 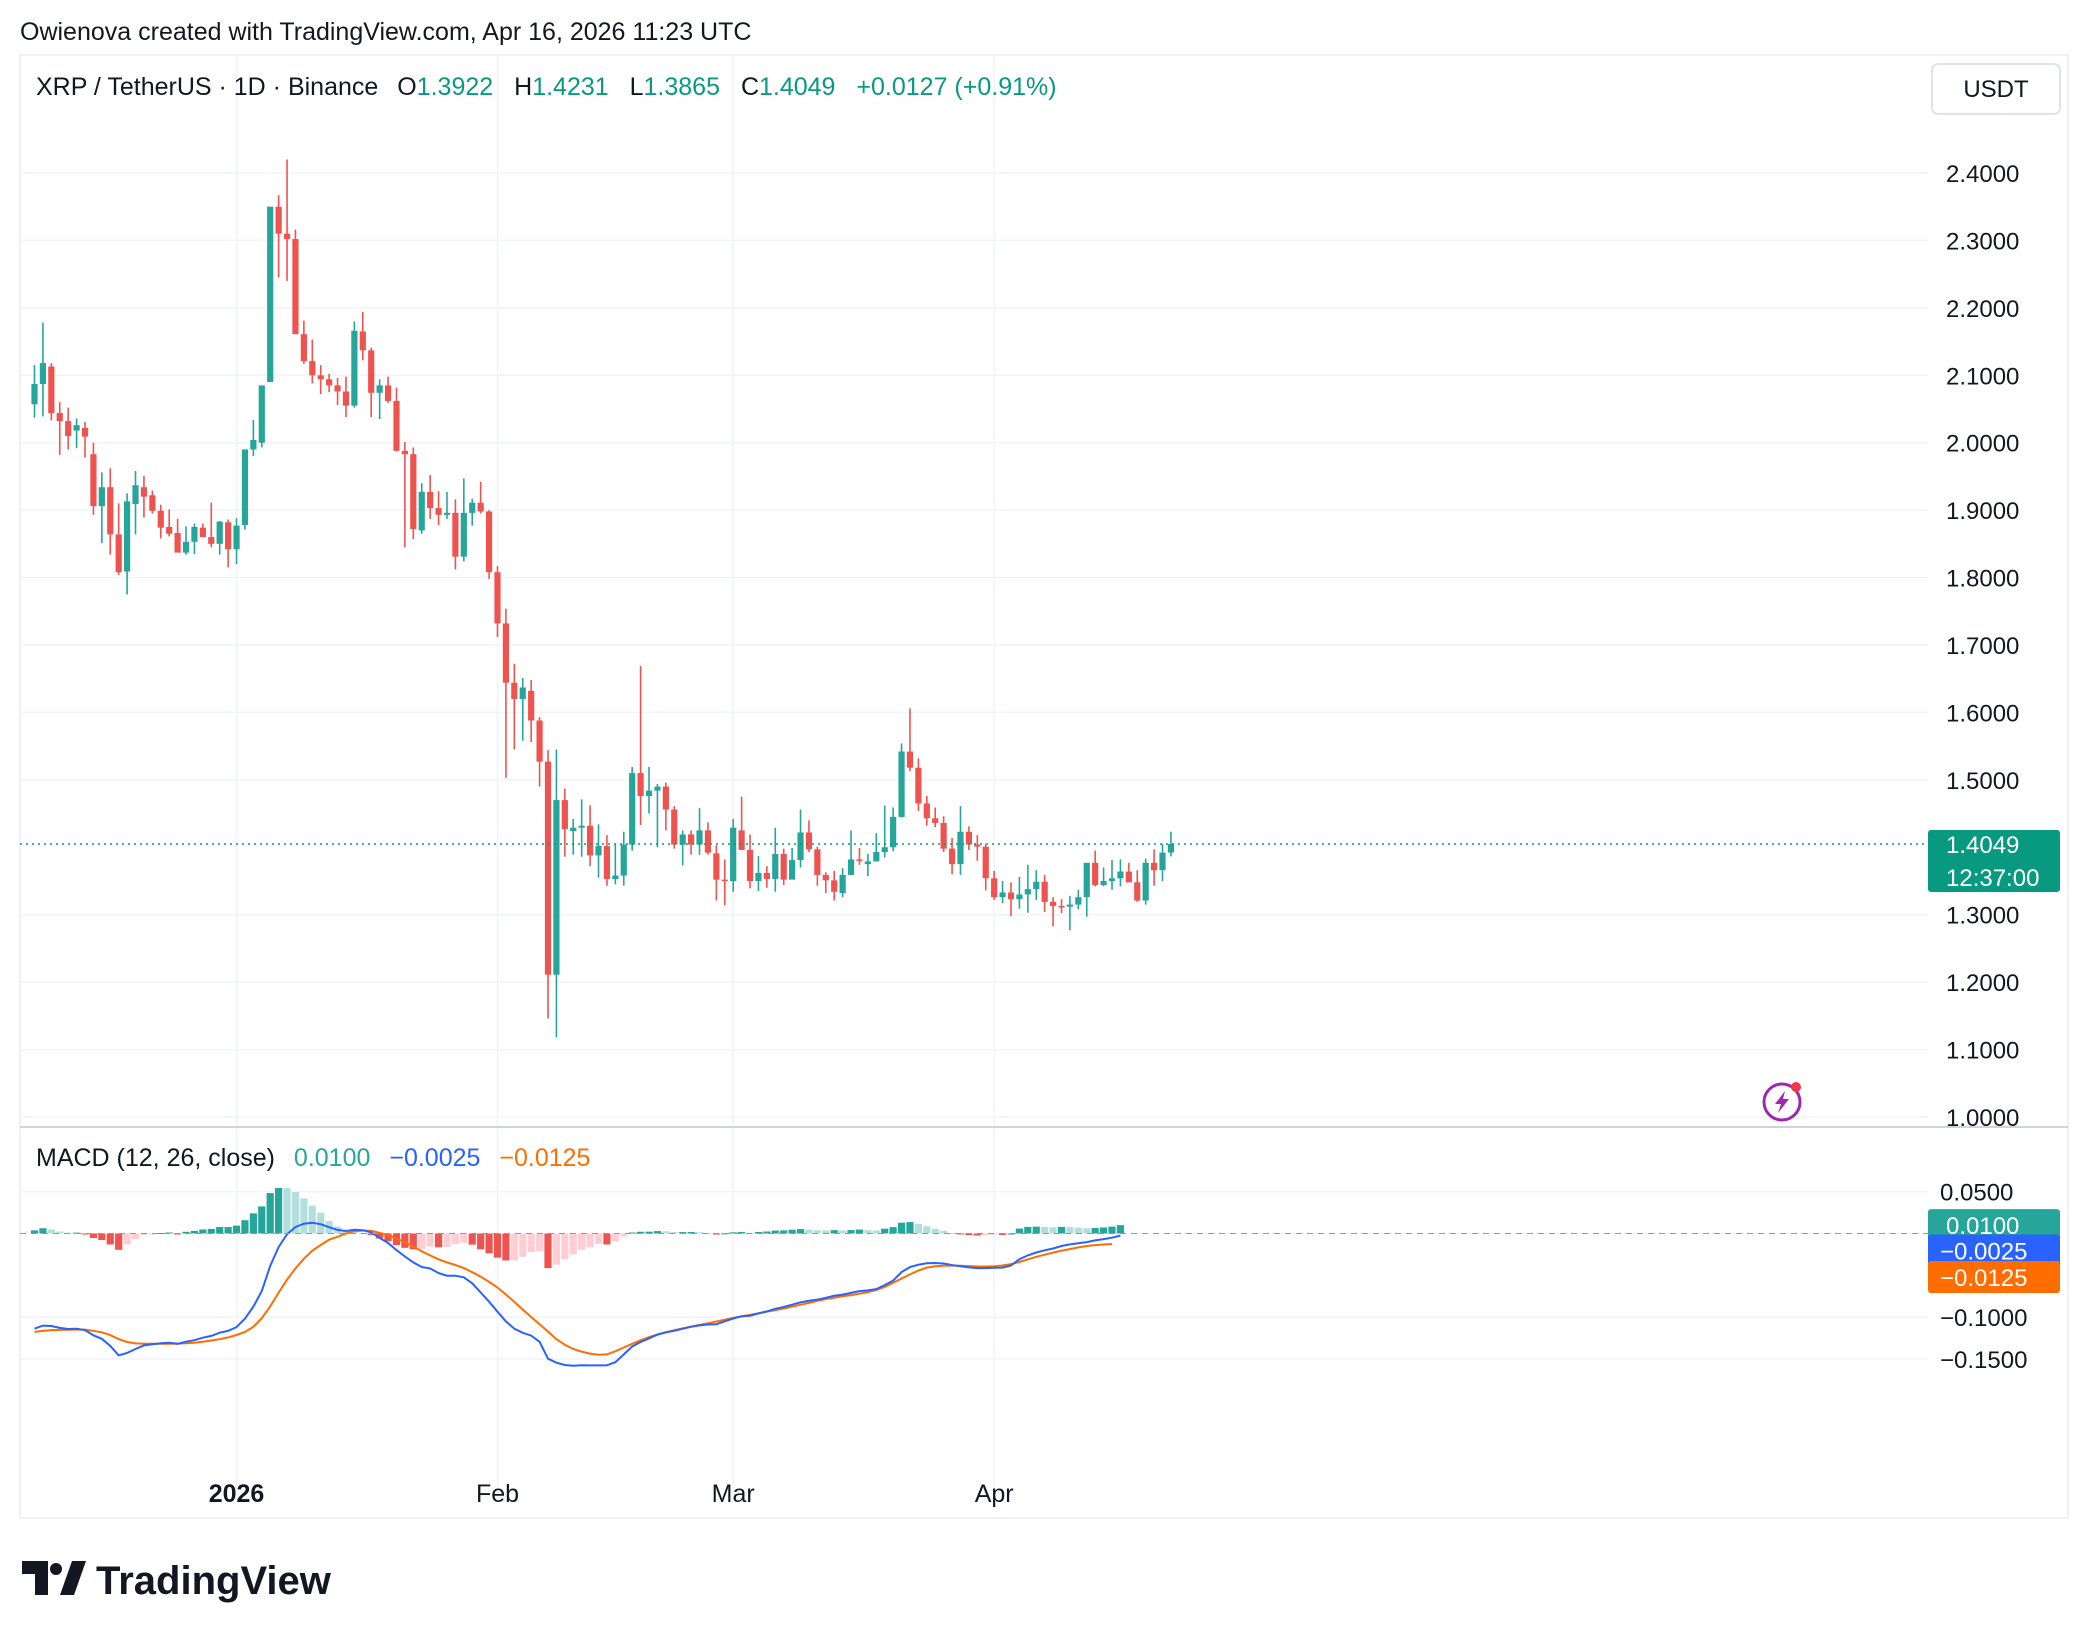 I want to click on macd-axis: 0.0500 −0.1000 −0.1500, so click(x=1983, y=1277).